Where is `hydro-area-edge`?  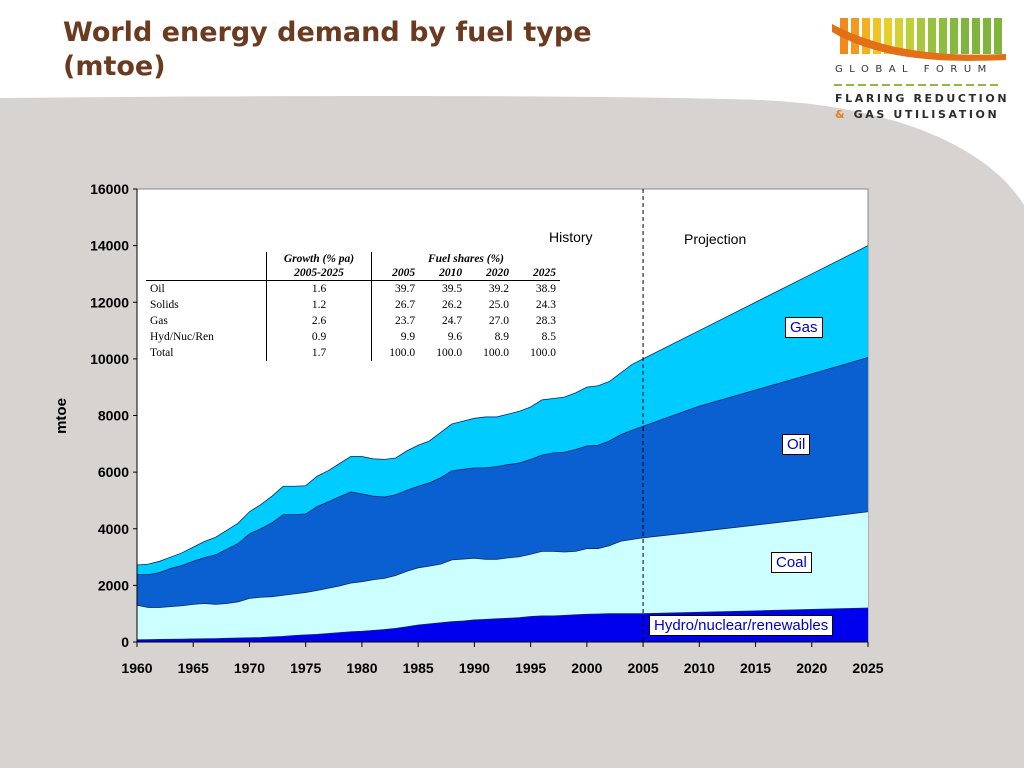 hydro-area-edge is located at coordinates (502, 624).